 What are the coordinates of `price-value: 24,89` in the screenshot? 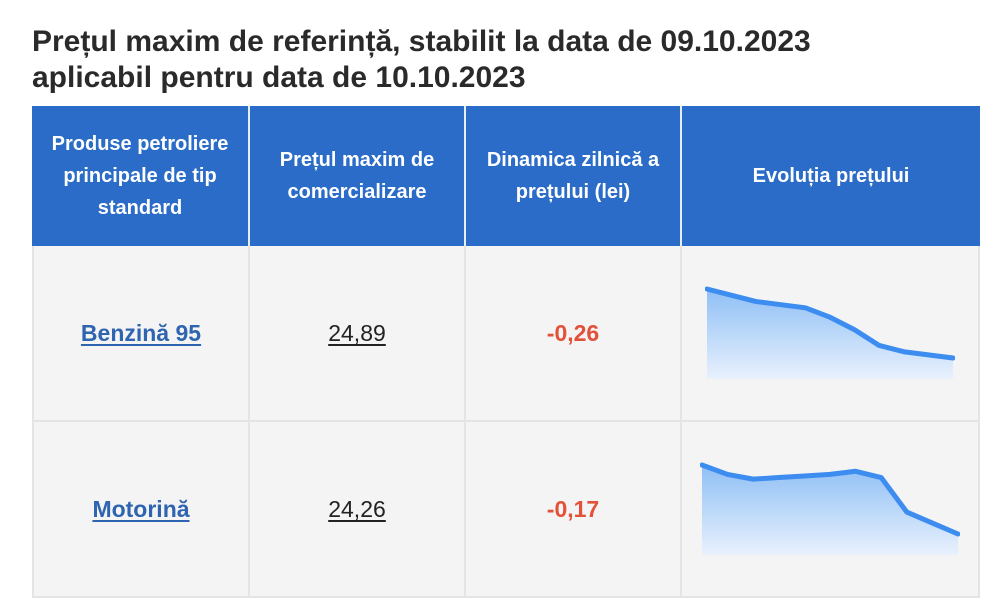 It's located at (357, 332).